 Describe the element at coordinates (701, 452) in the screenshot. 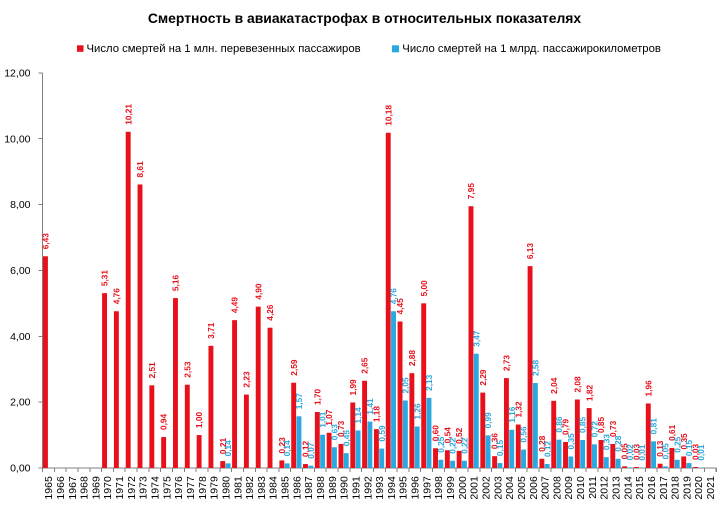

I see `svg-text: 0,01` at that location.